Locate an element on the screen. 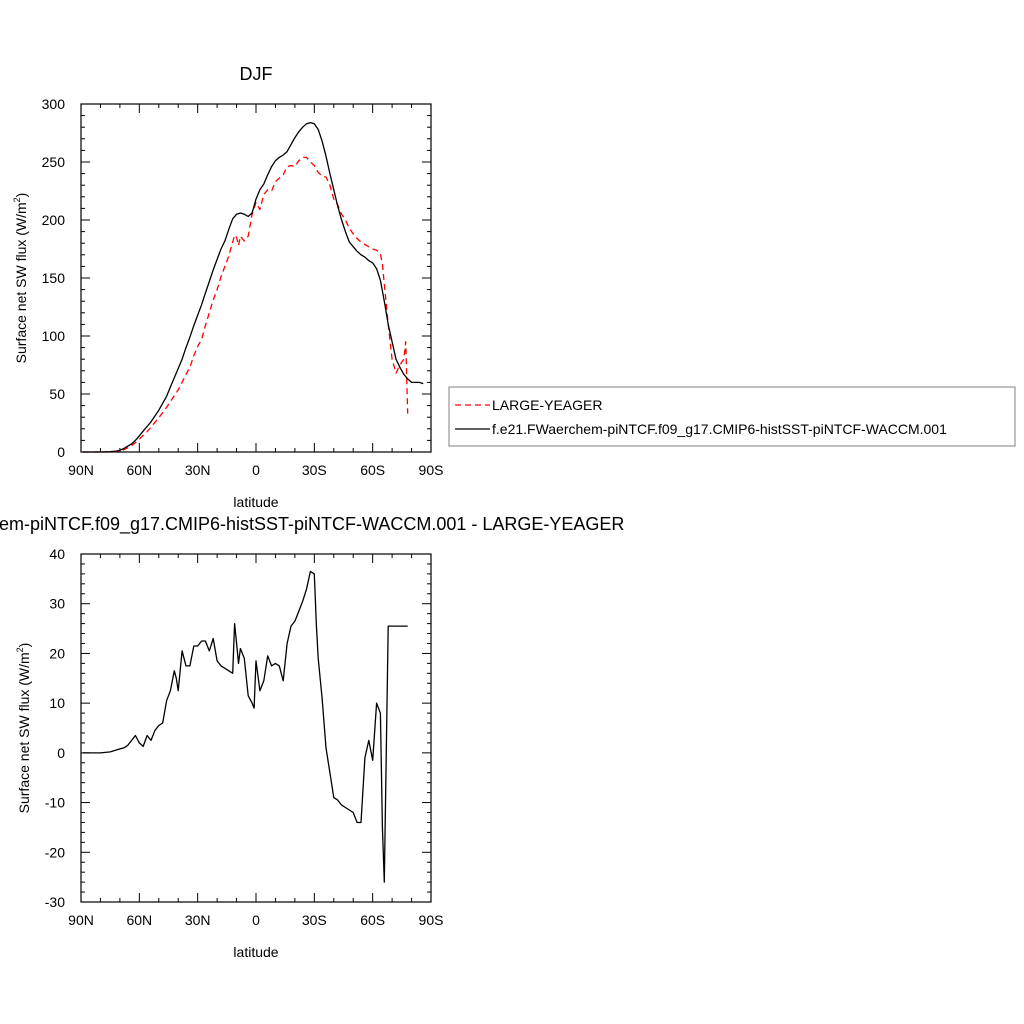 The height and width of the screenshot is (1024, 1024). top-ytick-label: 300 is located at coordinates (54, 104).